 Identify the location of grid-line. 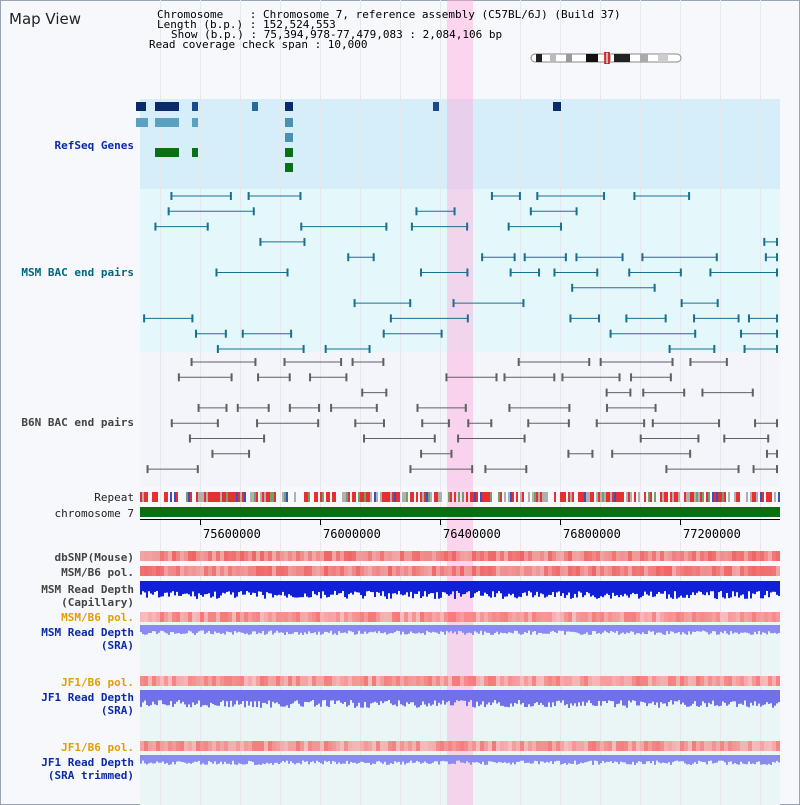
(600, 402).